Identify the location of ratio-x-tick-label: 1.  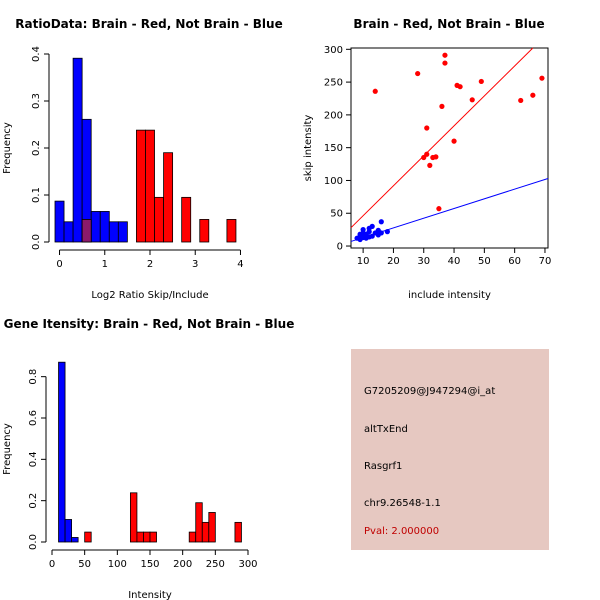
(105, 264).